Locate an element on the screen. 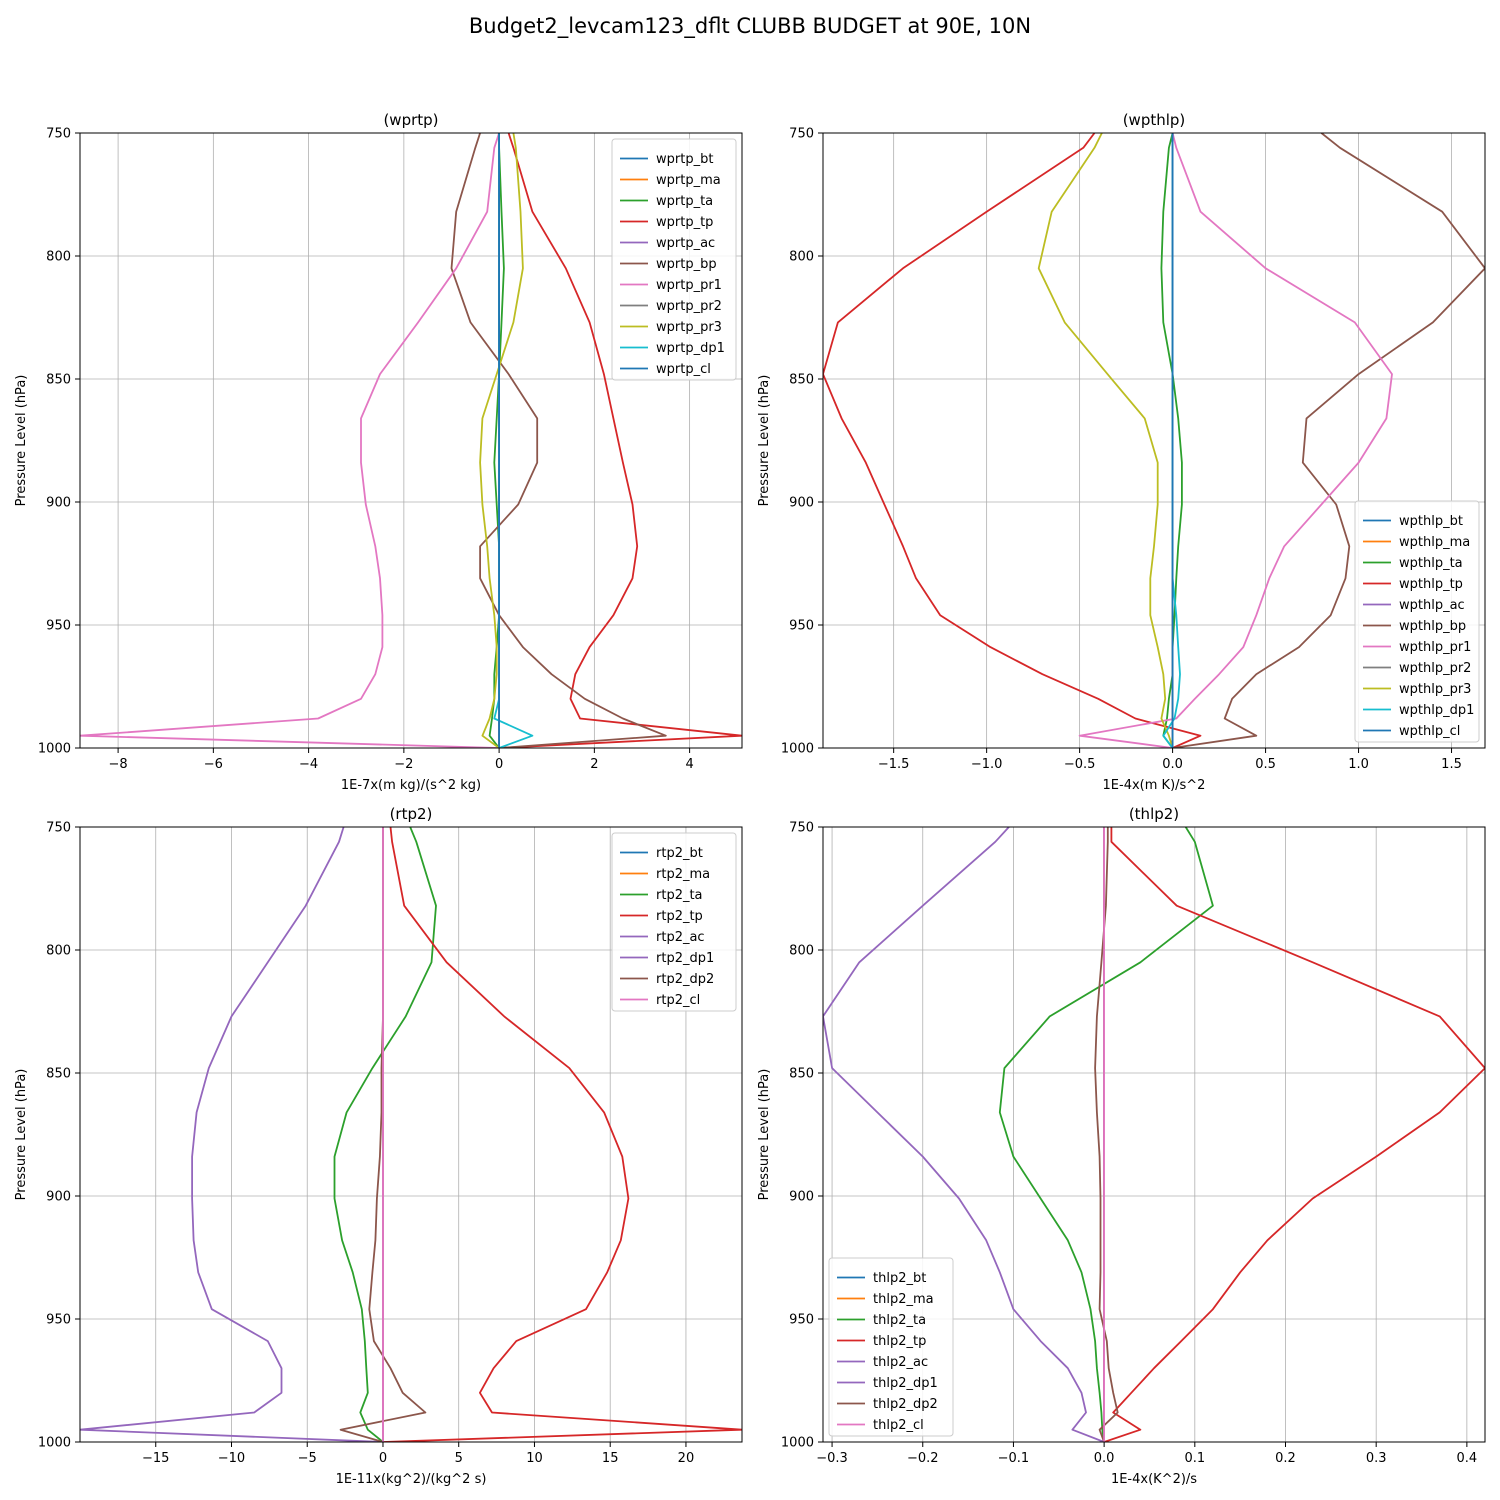  x-tick: 2 is located at coordinates (594, 760).